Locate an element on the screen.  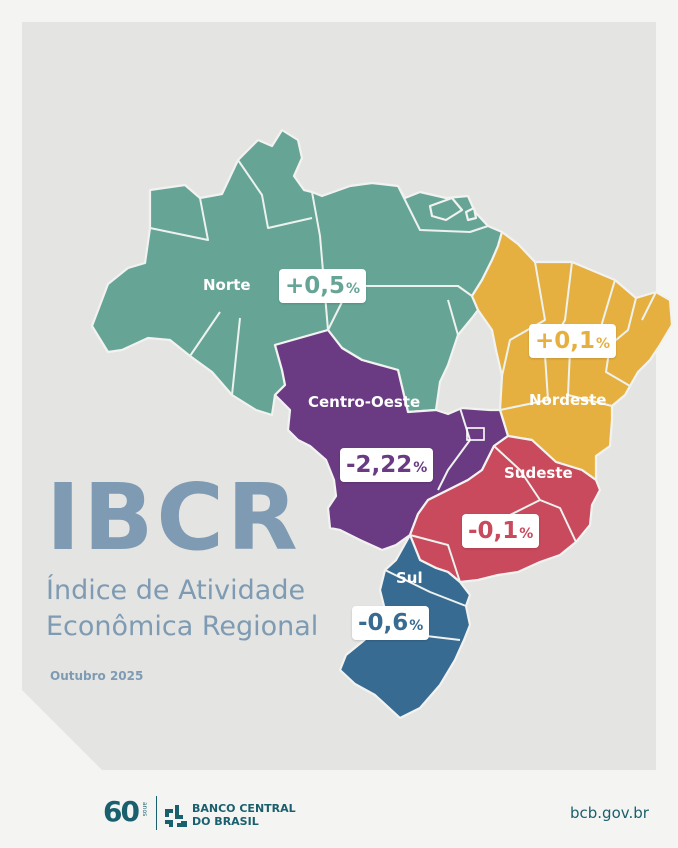
value-centro-oeste: -2,22 is located at coordinates (379, 465).